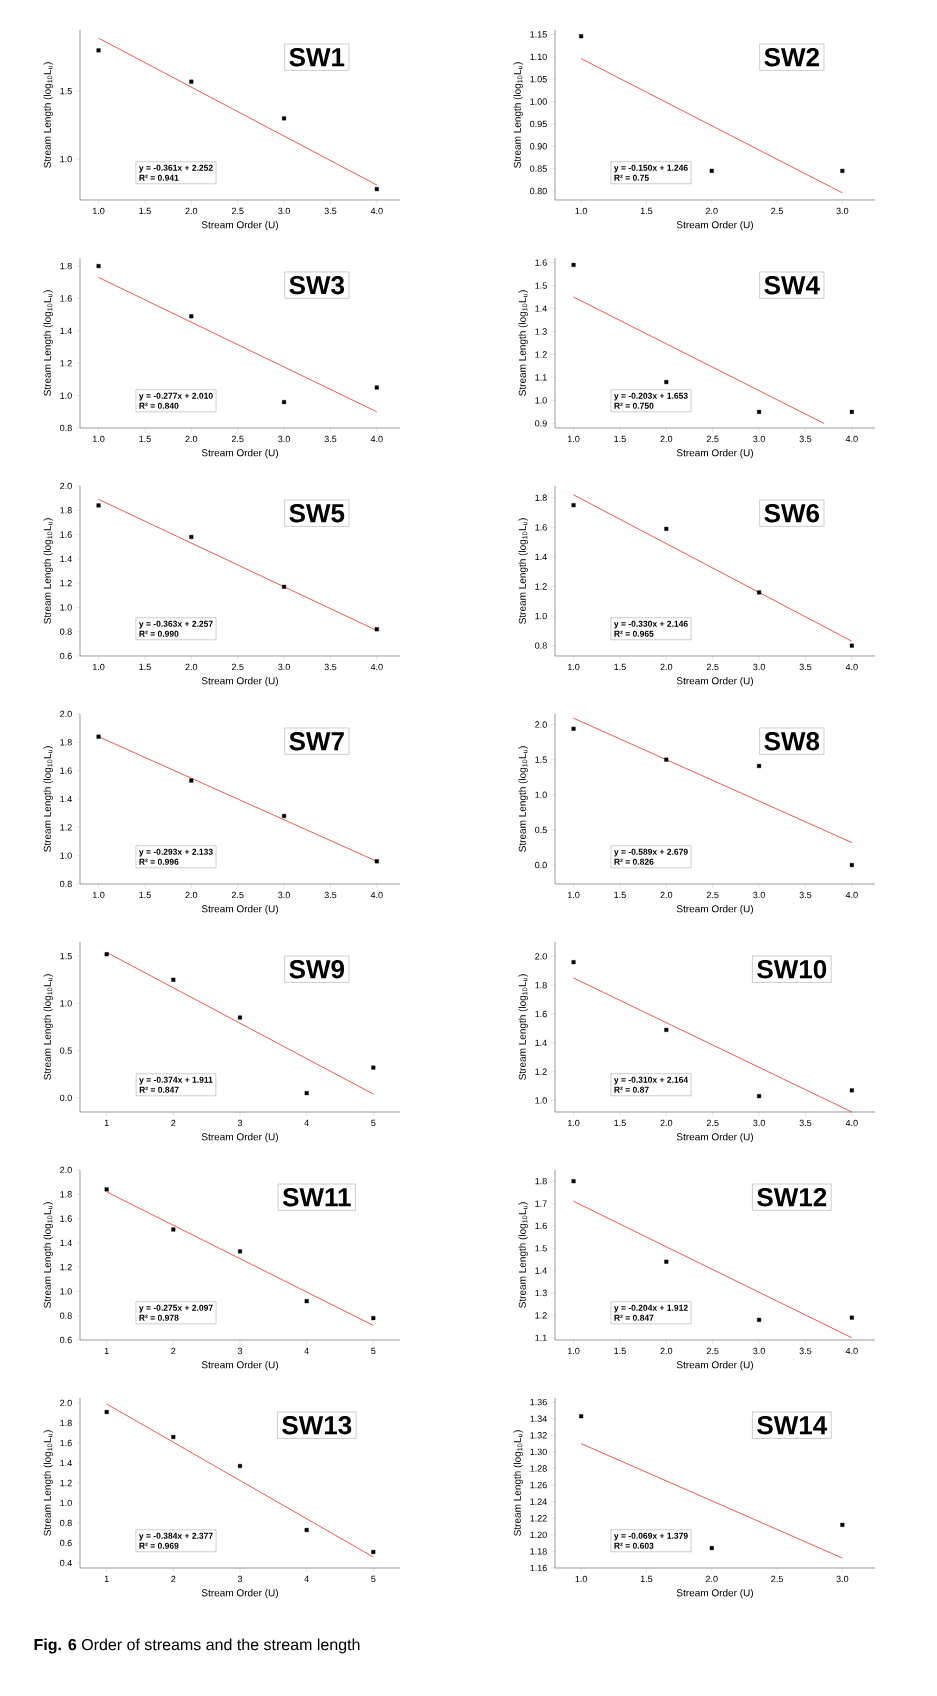 Image resolution: width=937 pixels, height=1696 pixels. What do you see at coordinates (240, 1123) in the screenshot?
I see `x-tick-label: 3` at bounding box center [240, 1123].